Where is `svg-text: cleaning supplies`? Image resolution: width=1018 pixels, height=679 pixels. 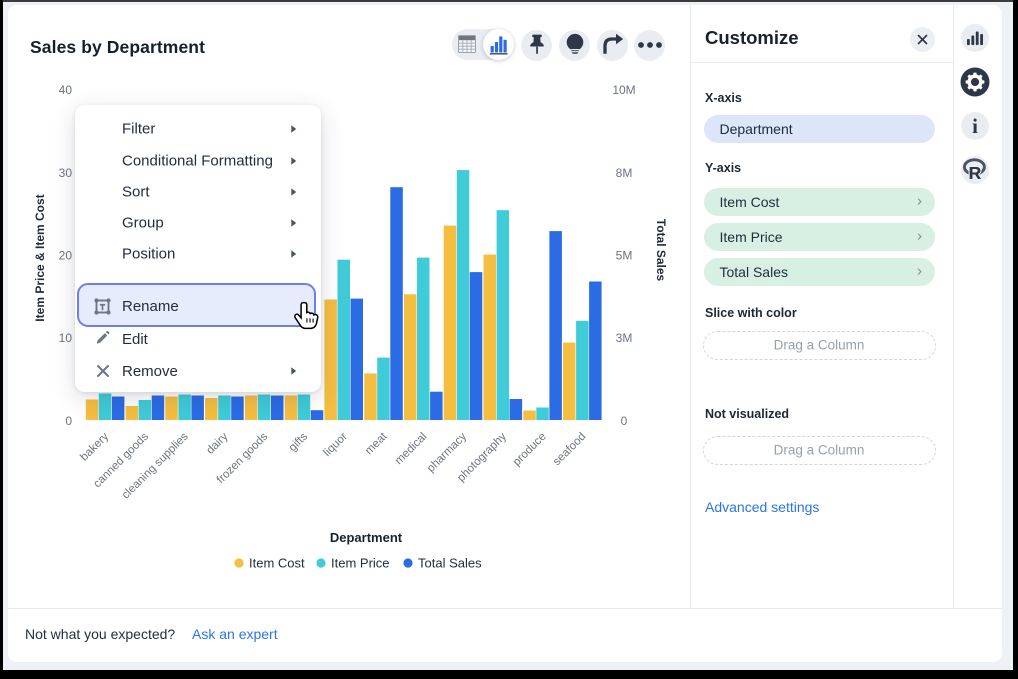 svg-text: cleaning supplies is located at coordinates (155, 465).